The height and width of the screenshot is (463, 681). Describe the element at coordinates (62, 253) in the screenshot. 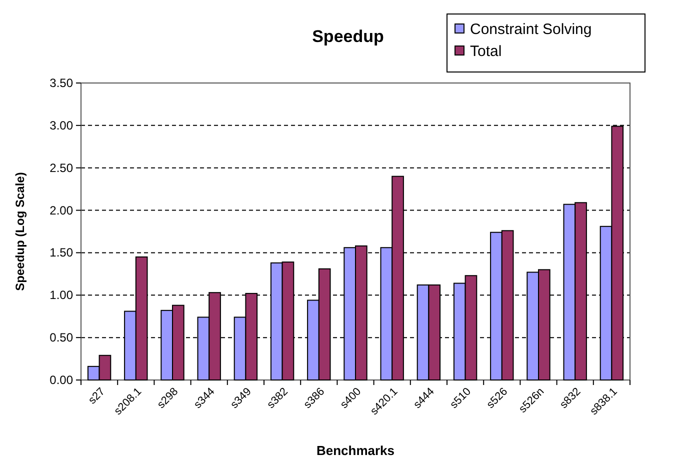

I see `y-tick-label: 1.50` at that location.